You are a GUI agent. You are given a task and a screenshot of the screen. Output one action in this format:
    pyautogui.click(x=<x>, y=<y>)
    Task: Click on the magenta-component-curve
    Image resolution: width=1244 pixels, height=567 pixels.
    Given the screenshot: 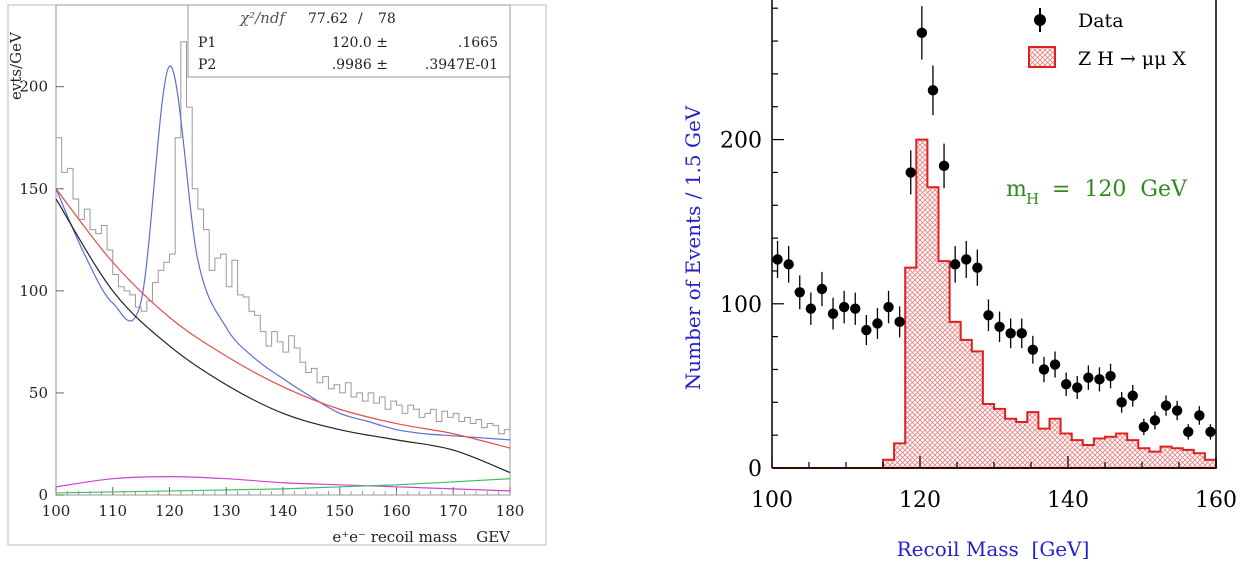 What is the action you would take?
    pyautogui.click(x=283, y=484)
    